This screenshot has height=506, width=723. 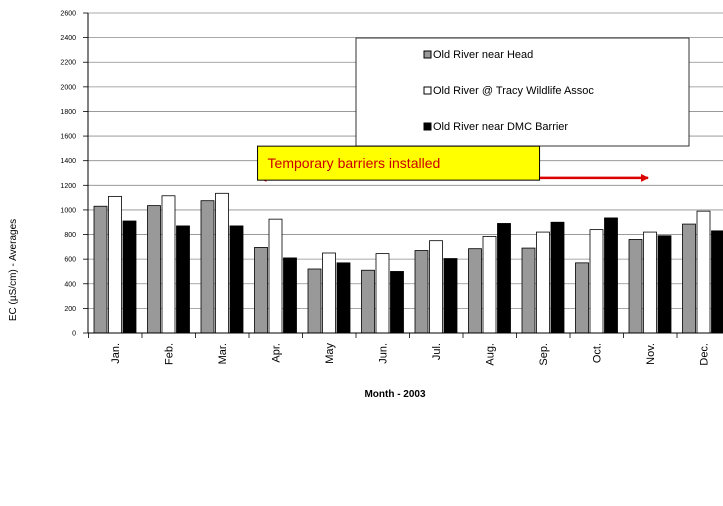 I want to click on legend-box, so click(x=522, y=92).